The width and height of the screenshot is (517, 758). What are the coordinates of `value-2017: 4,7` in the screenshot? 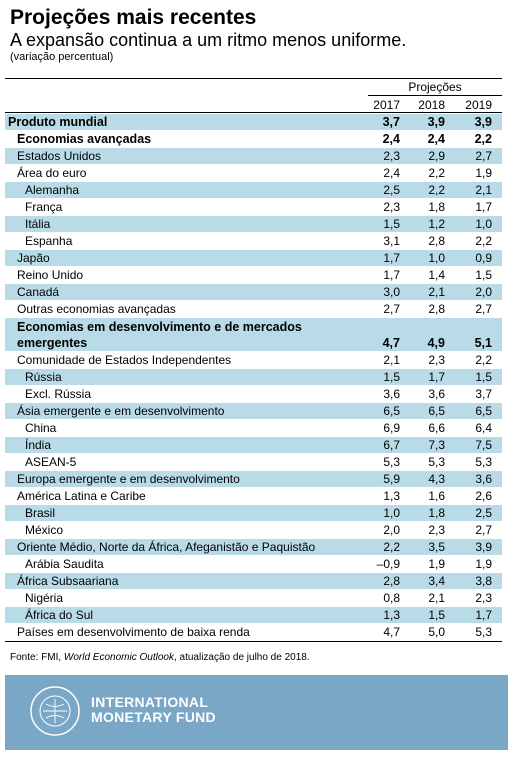 It's located at (391, 343).